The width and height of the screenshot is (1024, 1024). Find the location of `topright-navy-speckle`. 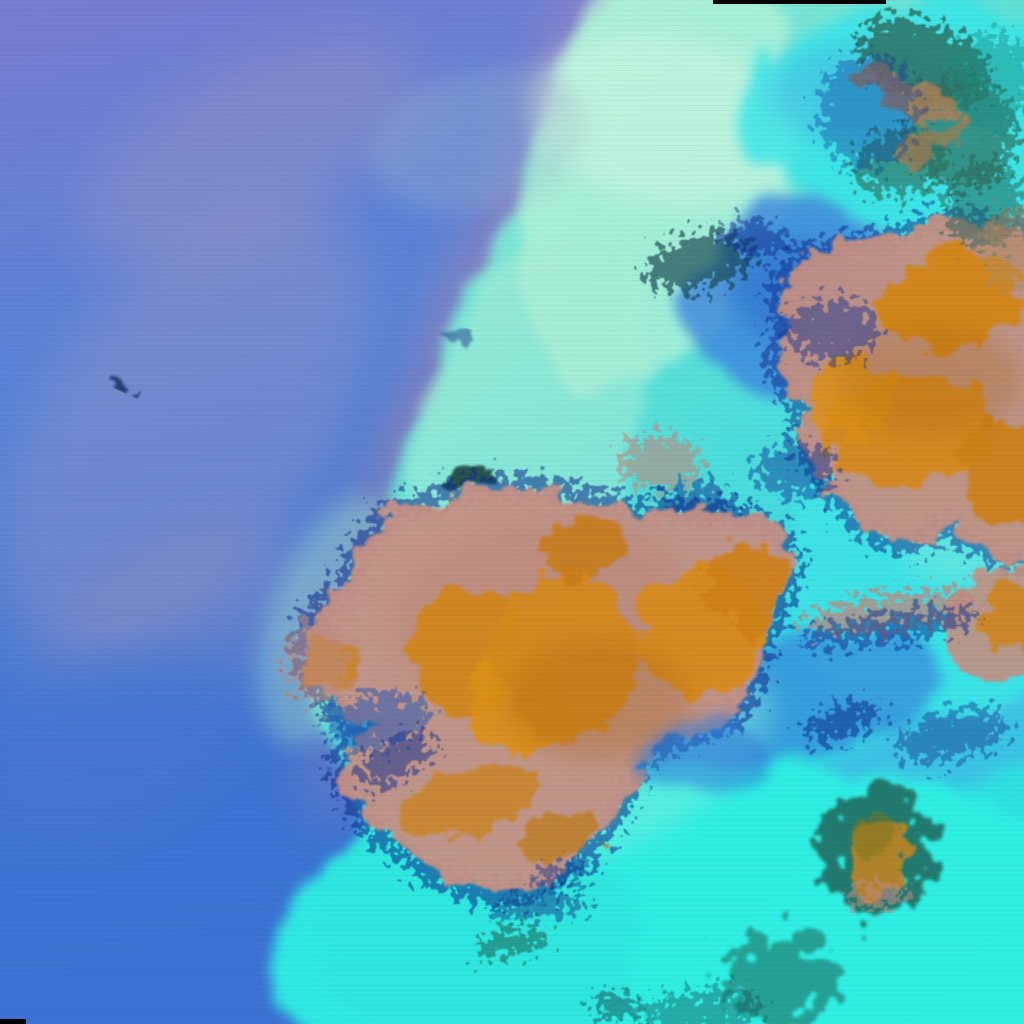

topright-navy-speckle is located at coordinates (868, 112).